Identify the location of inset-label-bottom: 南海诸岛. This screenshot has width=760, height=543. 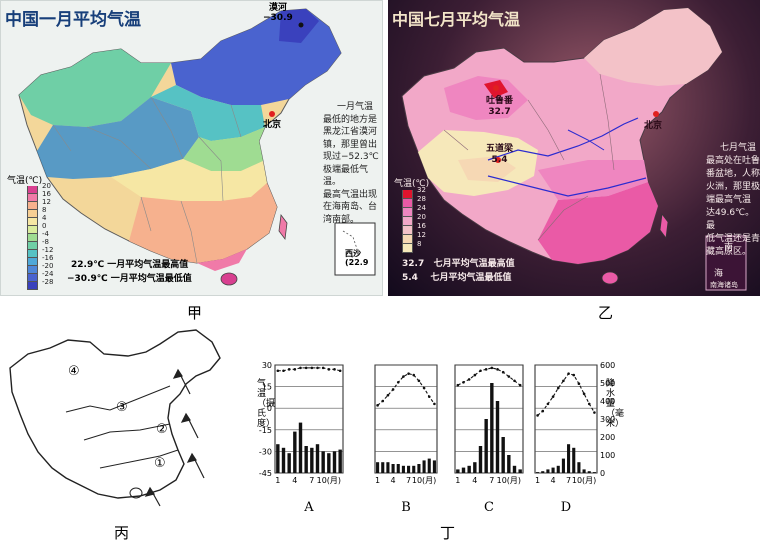
(724, 285).